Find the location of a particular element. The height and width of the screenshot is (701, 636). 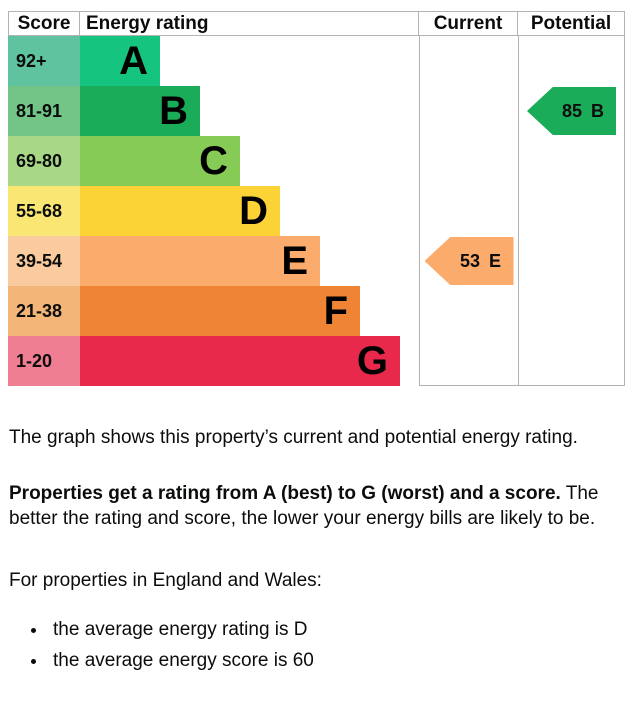

band-row-e: 39-54 E 53 E is located at coordinates (316, 261).